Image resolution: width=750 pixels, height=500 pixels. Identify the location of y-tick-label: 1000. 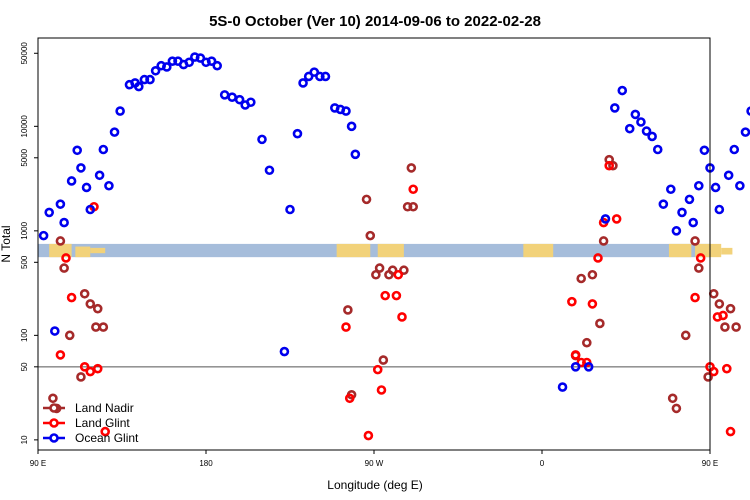
(24, 230).